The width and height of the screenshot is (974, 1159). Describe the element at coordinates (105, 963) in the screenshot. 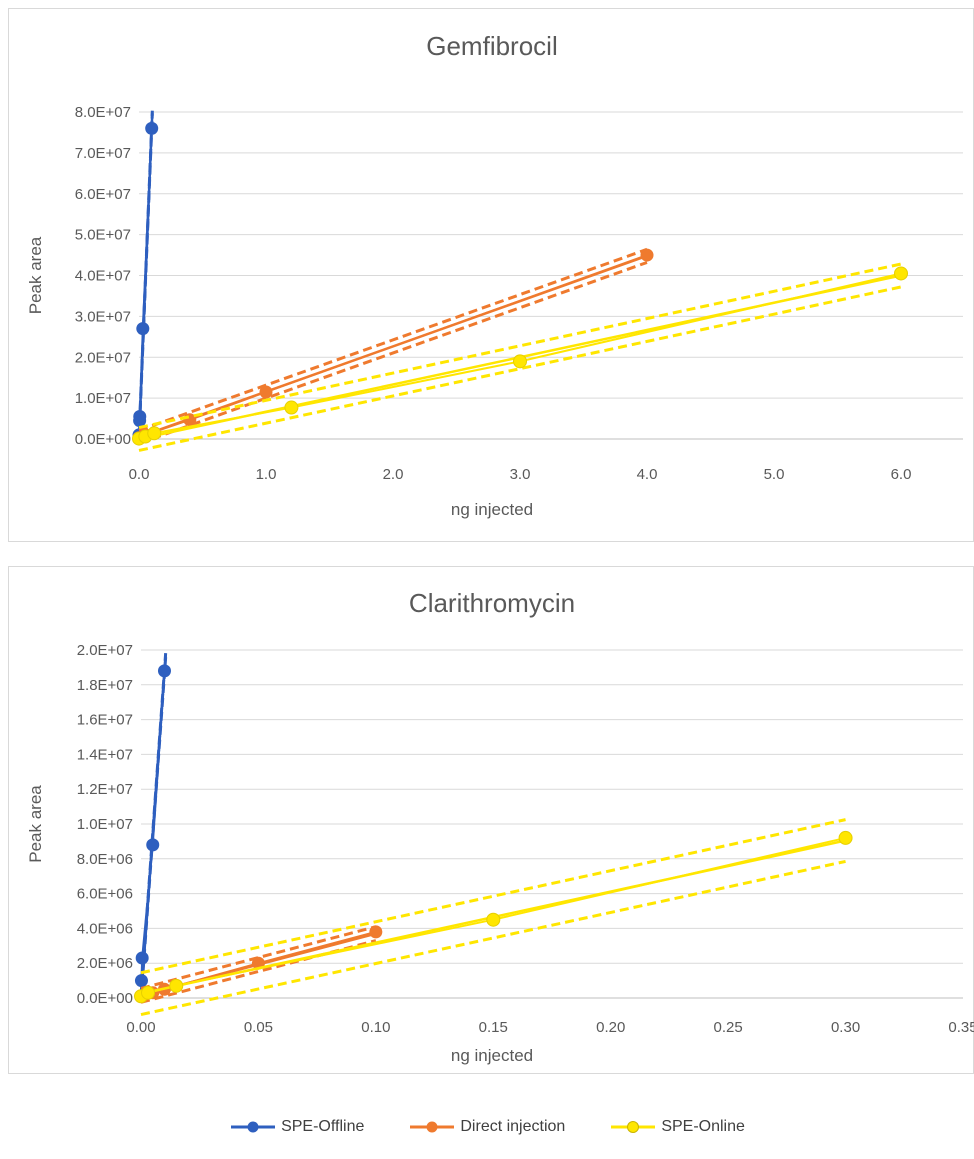

I see `y-tick-label: 2.0E+06` at that location.